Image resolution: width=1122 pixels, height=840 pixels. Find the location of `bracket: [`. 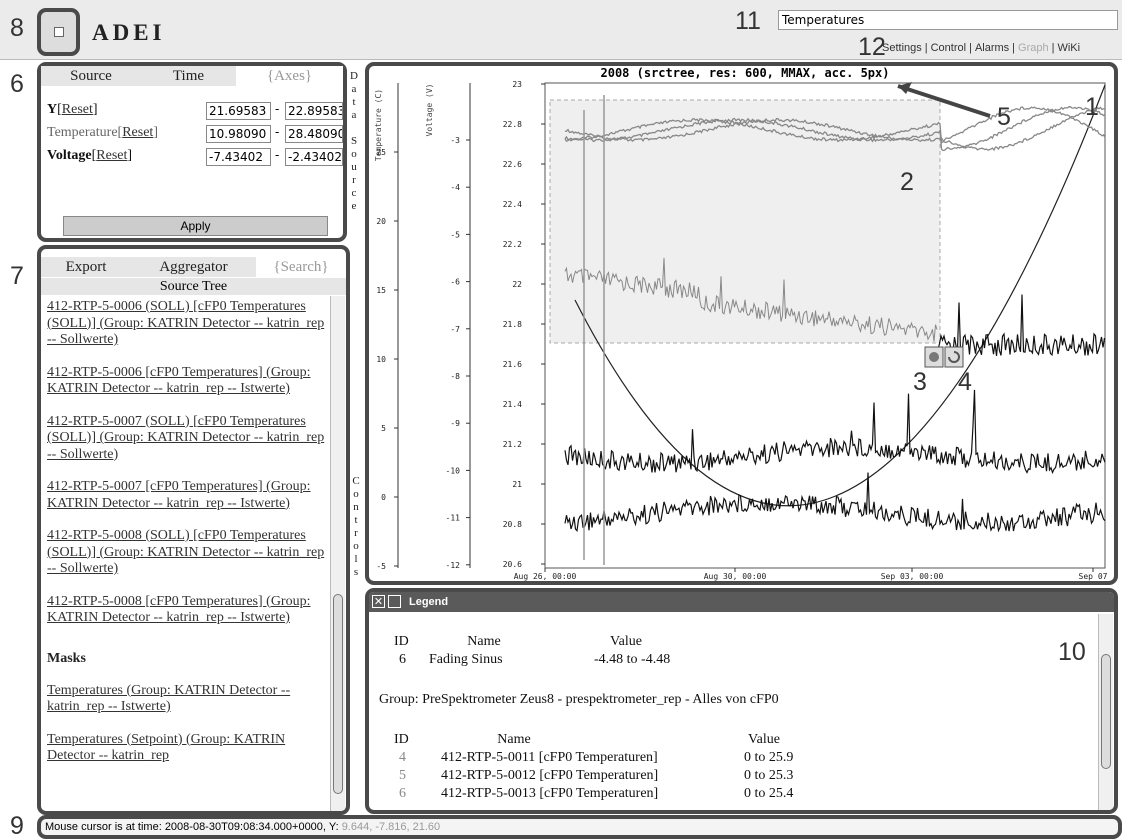

bracket: [ is located at coordinates (59, 109).